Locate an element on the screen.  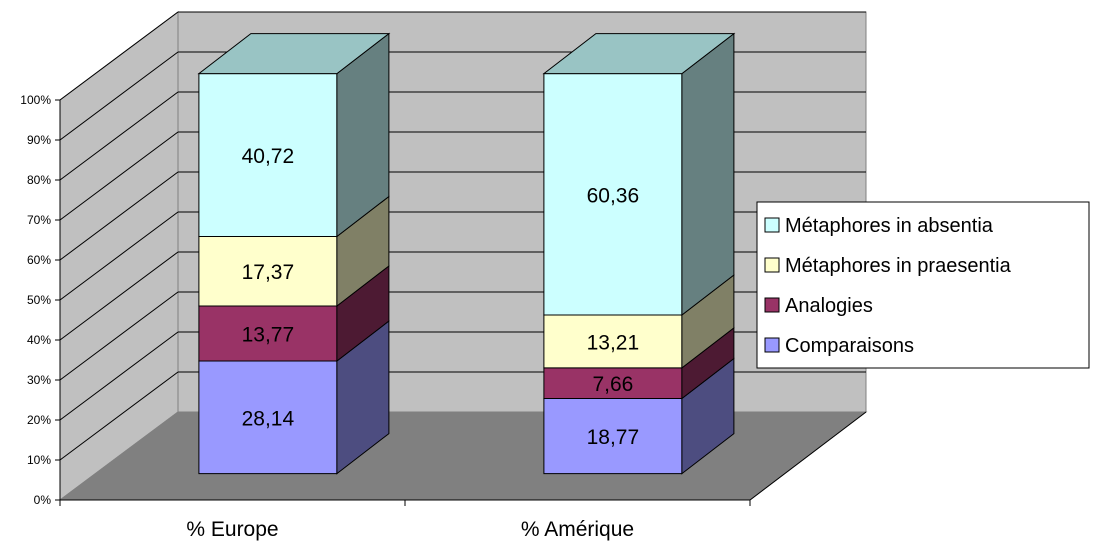
y-tick-label: 60% is located at coordinates (39, 260).